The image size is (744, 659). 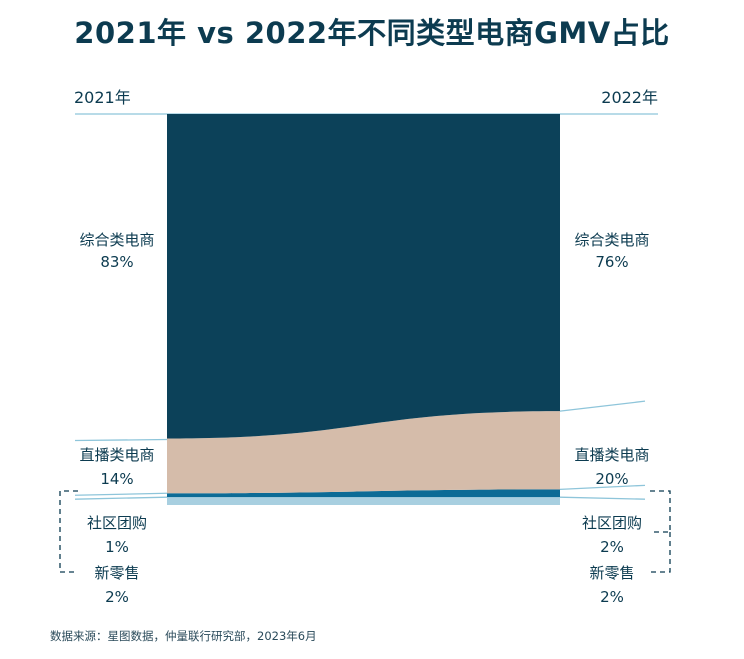 What do you see at coordinates (363, 493) in the screenshot?
I see `area-shequ` at bounding box center [363, 493].